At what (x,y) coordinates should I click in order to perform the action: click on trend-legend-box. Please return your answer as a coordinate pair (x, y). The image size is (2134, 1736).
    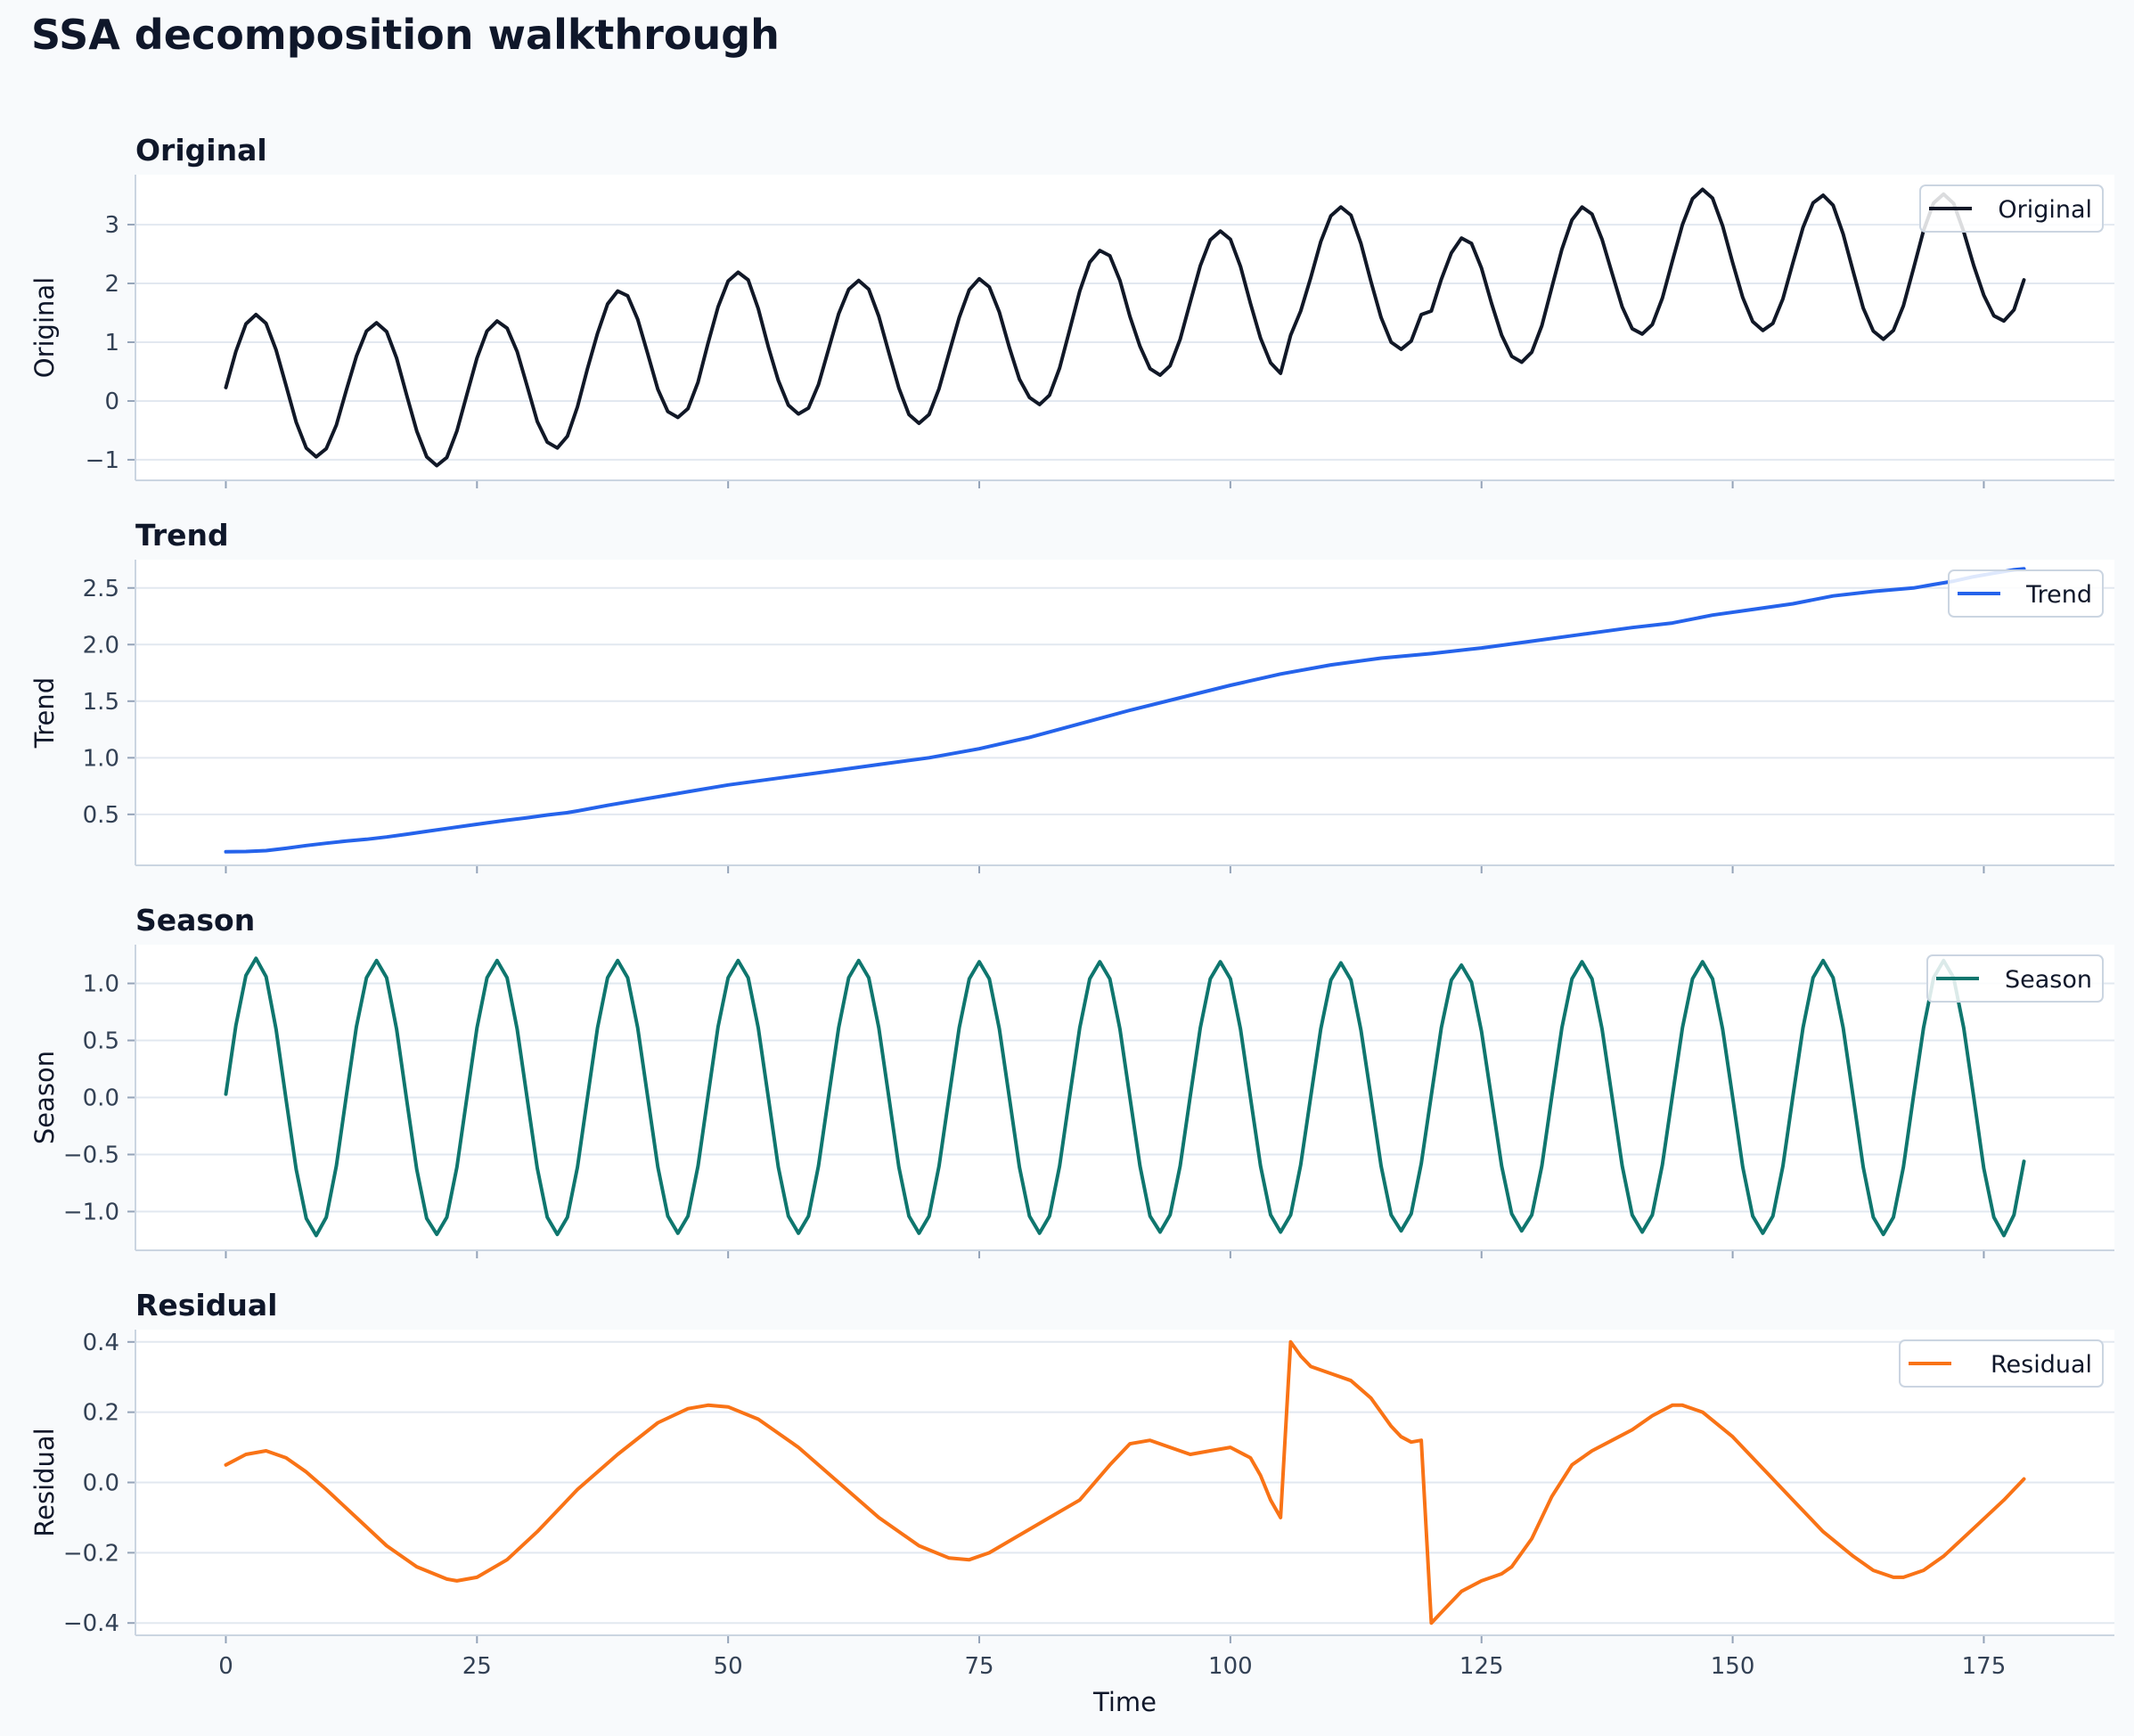
    Looking at the image, I should click on (2026, 593).